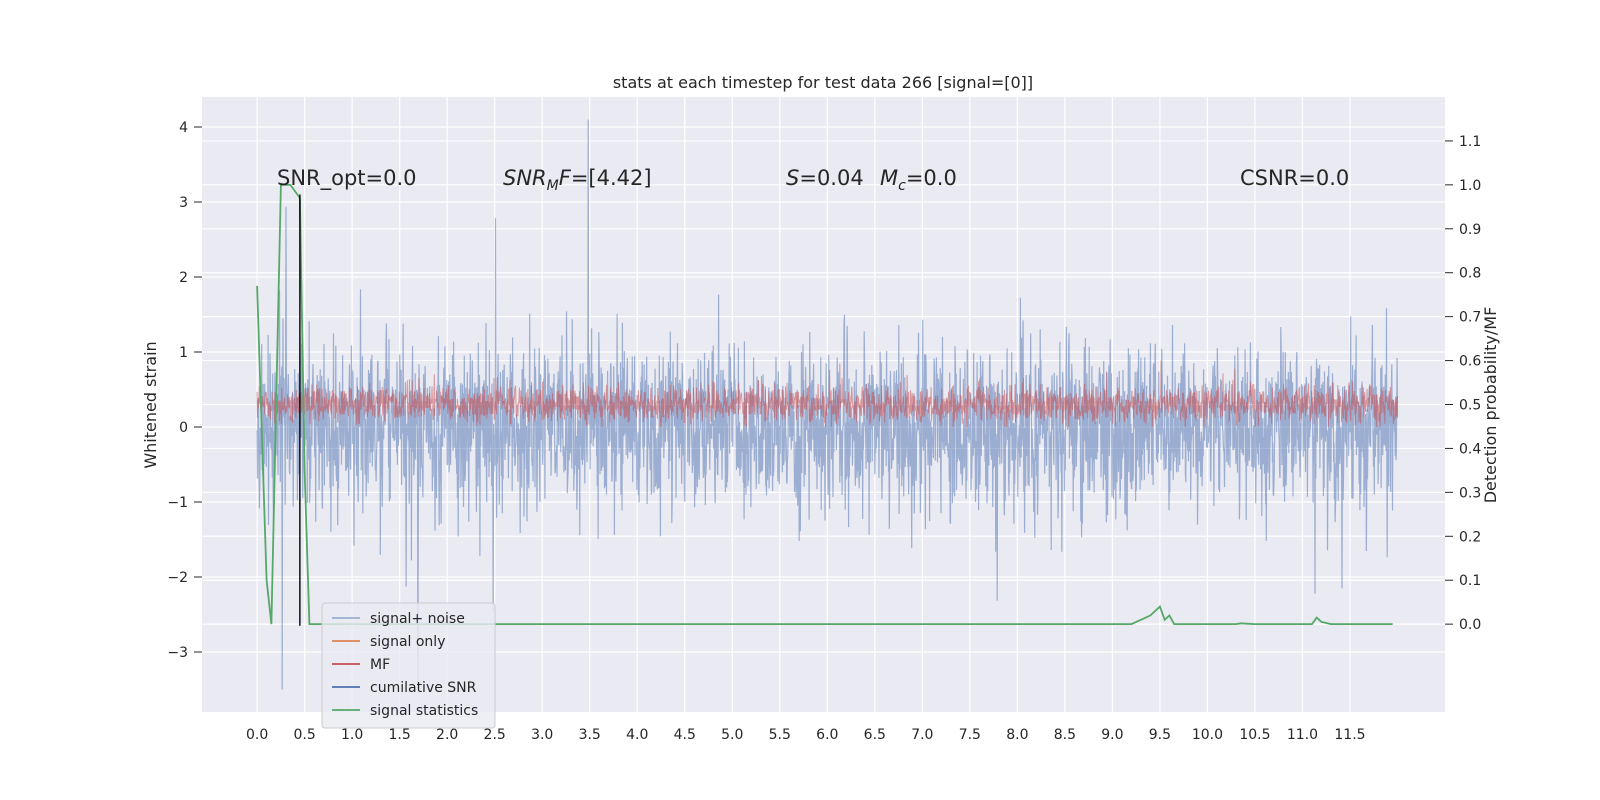 Image resolution: width=1600 pixels, height=800 pixels. What do you see at coordinates (1470, 362) in the screenshot?
I see `y-right-tick-label: 0.6` at bounding box center [1470, 362].